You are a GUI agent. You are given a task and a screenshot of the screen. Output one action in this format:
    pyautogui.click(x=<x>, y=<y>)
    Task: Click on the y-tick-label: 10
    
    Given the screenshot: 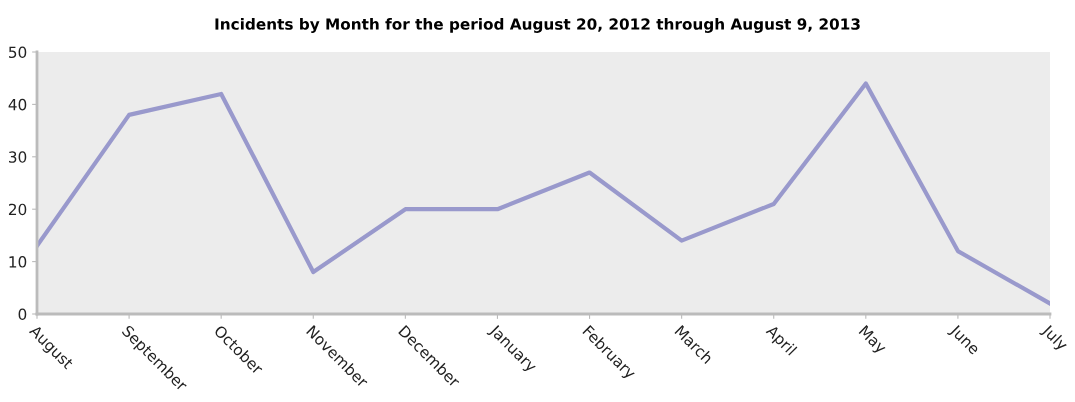 What is the action you would take?
    pyautogui.click(x=18, y=262)
    